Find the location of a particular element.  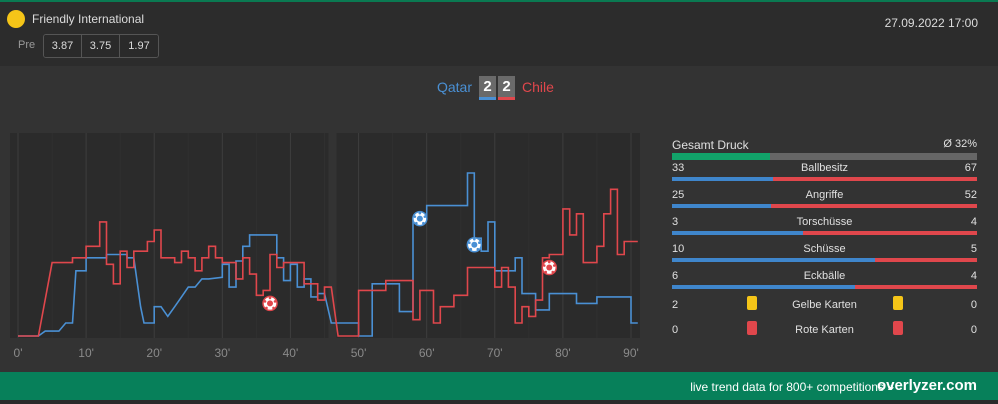

x-tick-label: 60' is located at coordinates (427, 353).